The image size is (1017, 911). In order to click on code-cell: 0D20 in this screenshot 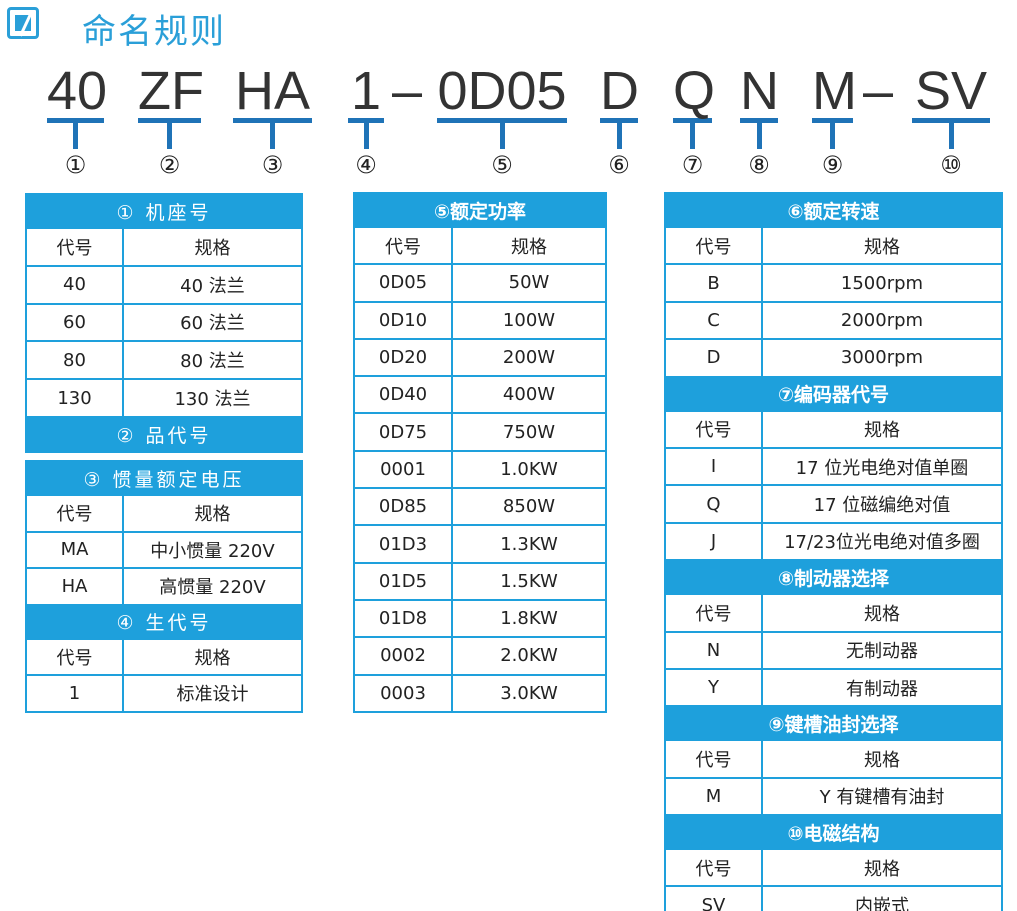, I will do `click(404, 357)`.